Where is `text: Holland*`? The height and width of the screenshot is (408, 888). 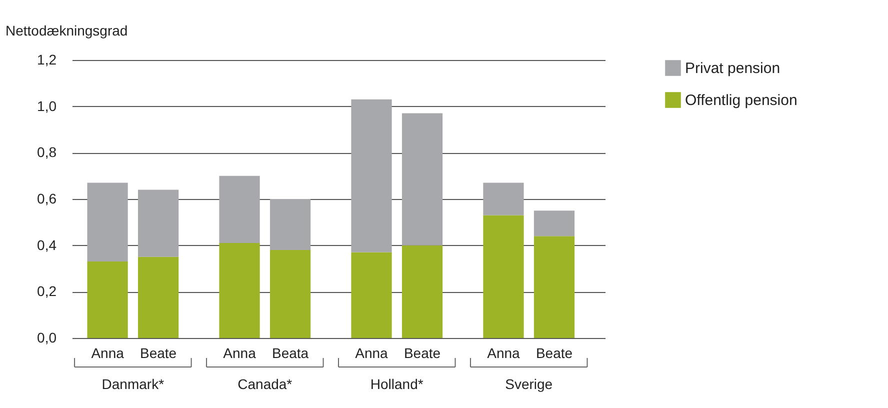 text: Holland* is located at coordinates (397, 384).